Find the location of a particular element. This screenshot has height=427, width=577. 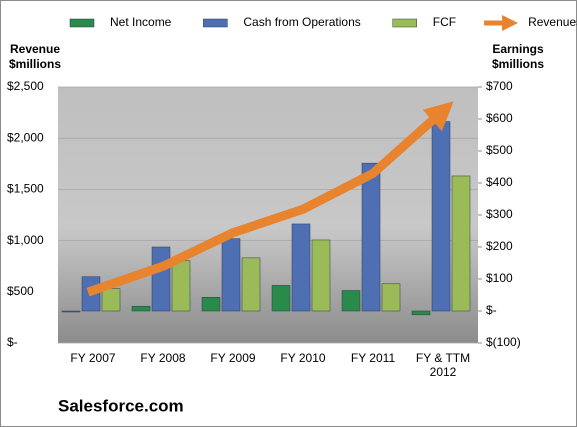

y2-tick-label: $600 is located at coordinates (499, 118).